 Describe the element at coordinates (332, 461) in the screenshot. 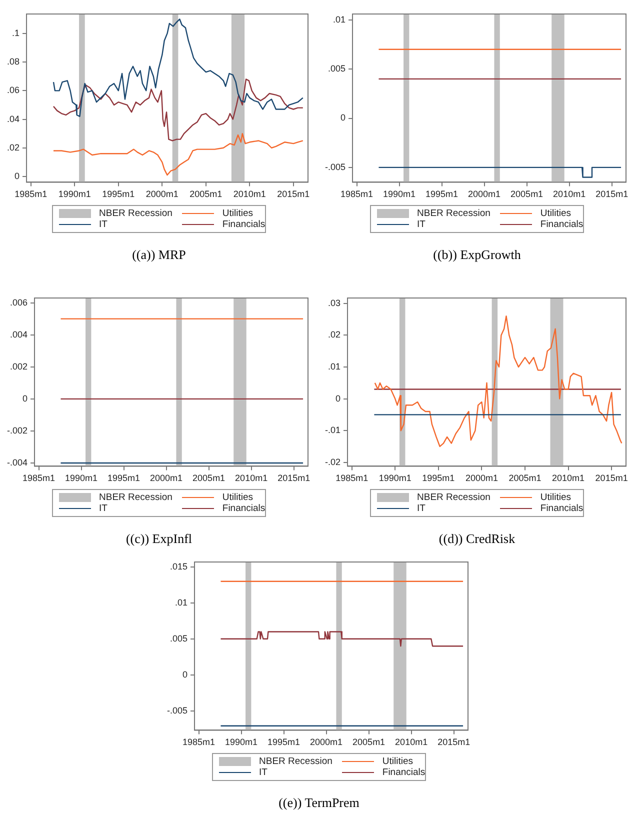

I see `y-tick-label: -.02` at that location.